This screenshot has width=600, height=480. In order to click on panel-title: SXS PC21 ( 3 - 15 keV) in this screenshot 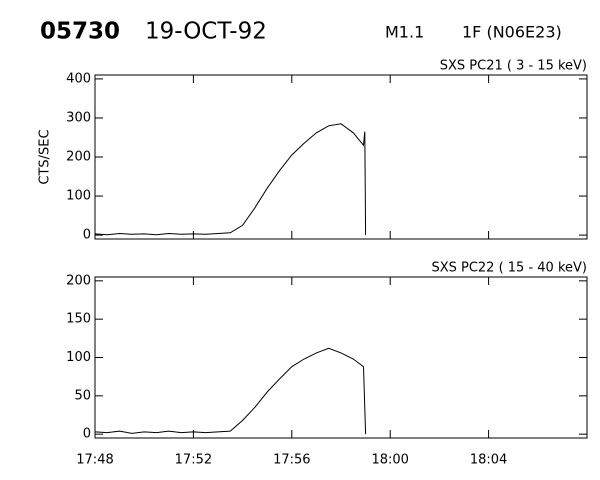, I will do `click(513, 66)`.